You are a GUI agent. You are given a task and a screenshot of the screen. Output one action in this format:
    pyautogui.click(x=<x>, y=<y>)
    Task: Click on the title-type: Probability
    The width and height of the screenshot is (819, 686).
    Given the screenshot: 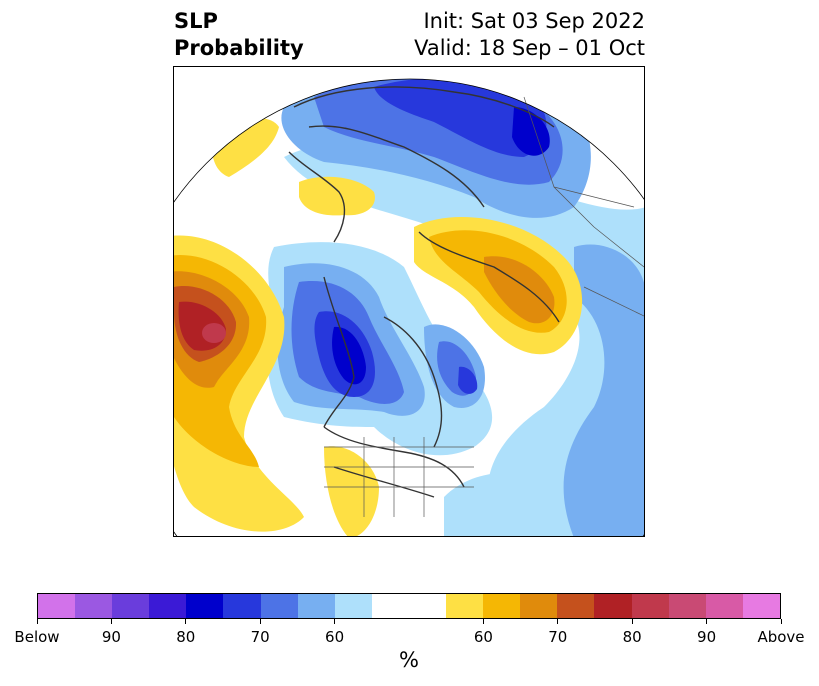 What is the action you would take?
    pyautogui.click(x=239, y=48)
    